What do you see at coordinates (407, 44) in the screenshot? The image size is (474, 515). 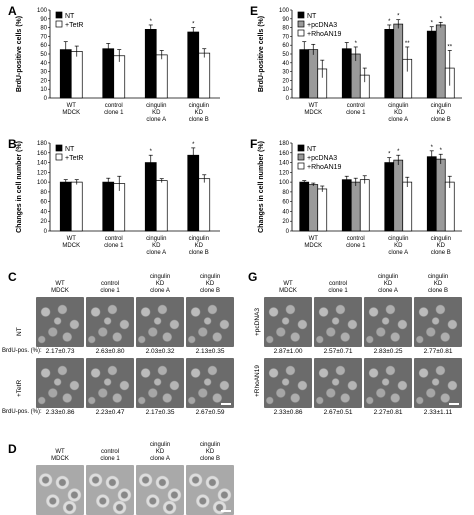 I see `significance-marker: **` at bounding box center [407, 44].